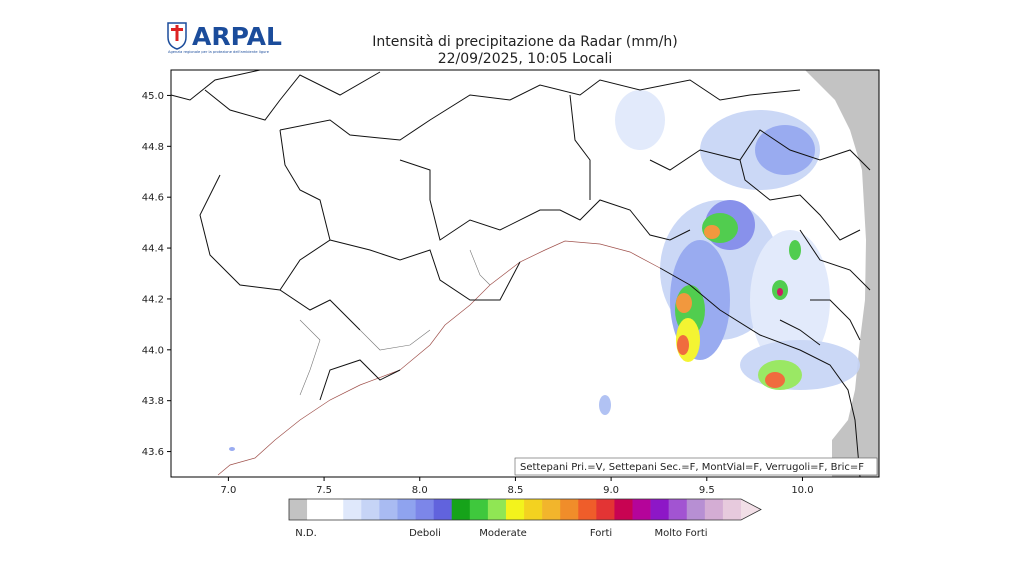 The width and height of the screenshot is (1024, 585). I want to click on colorbar-label: N.D., so click(306, 533).